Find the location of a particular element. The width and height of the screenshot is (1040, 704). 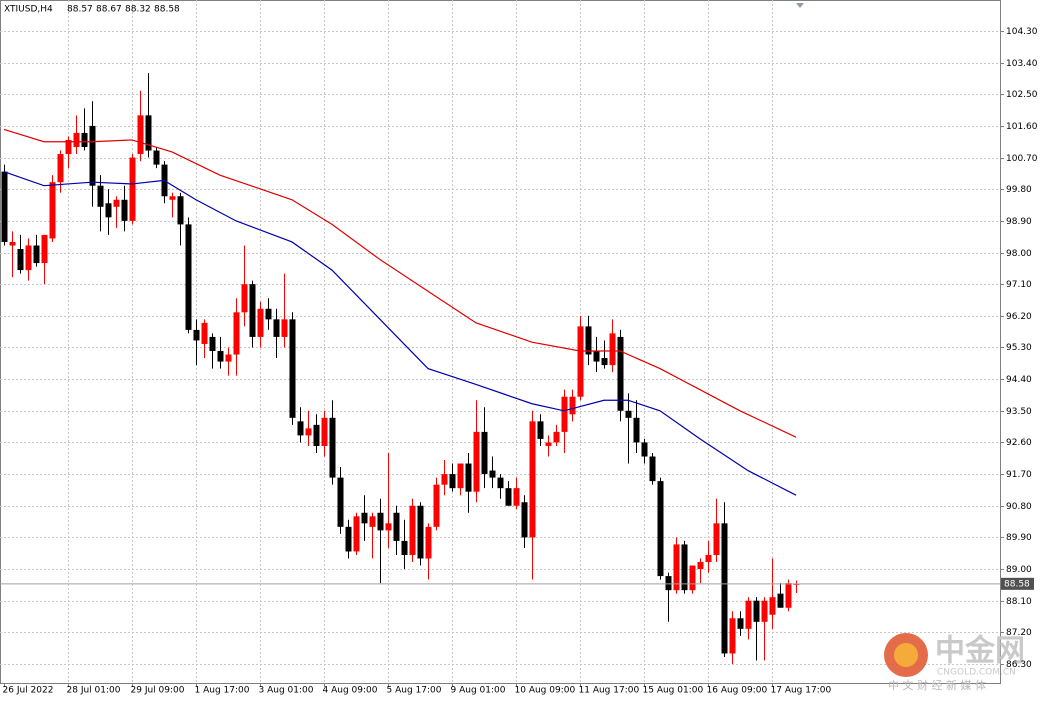

watermark-name: 中金网 is located at coordinates (980, 651).